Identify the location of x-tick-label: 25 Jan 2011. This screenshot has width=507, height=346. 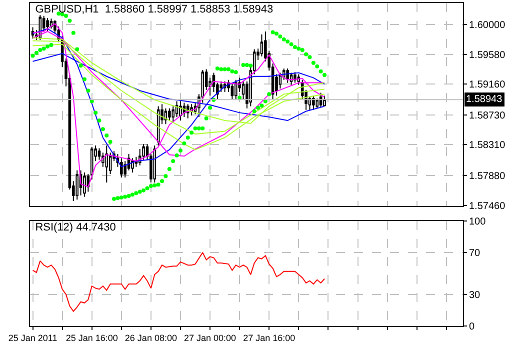
(33, 337).